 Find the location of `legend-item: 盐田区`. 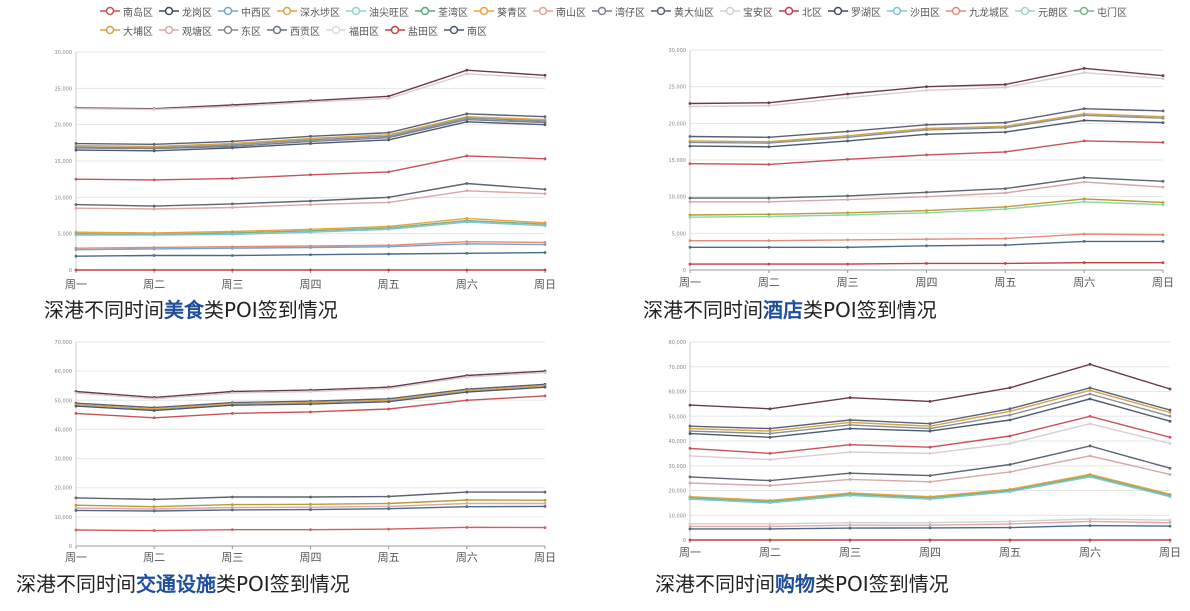

legend-item: 盐田区 is located at coordinates (411, 30).